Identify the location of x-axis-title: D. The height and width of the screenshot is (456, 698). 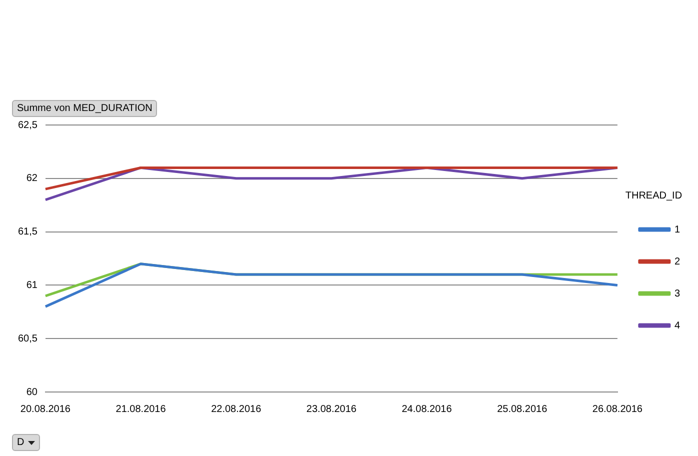
(20, 442).